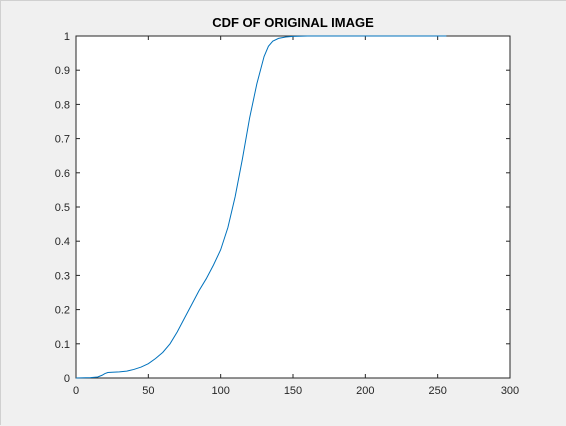 The width and height of the screenshot is (566, 426). I want to click on y-tick-label: 0.9, so click(62, 71).